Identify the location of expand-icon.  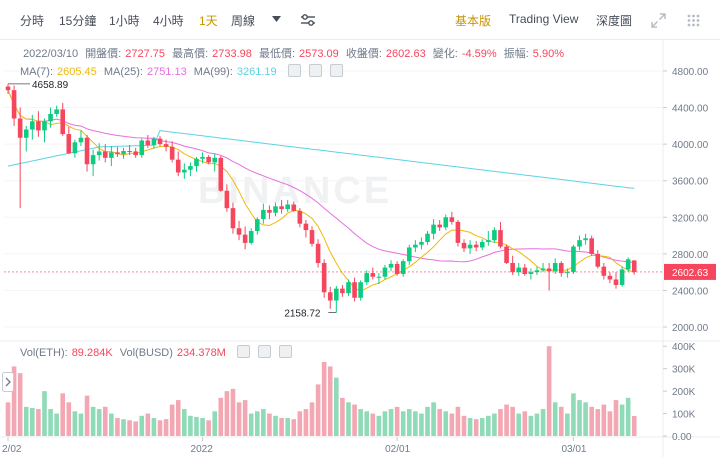
(658, 20).